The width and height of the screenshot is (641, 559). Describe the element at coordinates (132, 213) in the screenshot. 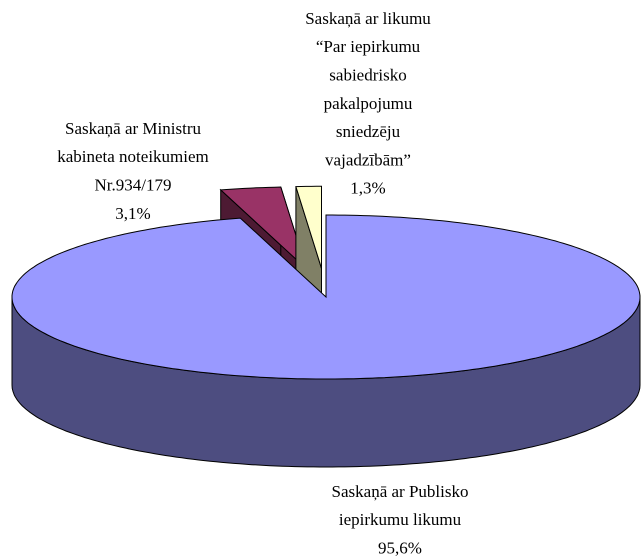

I see `value-label: 3,1%` at that location.